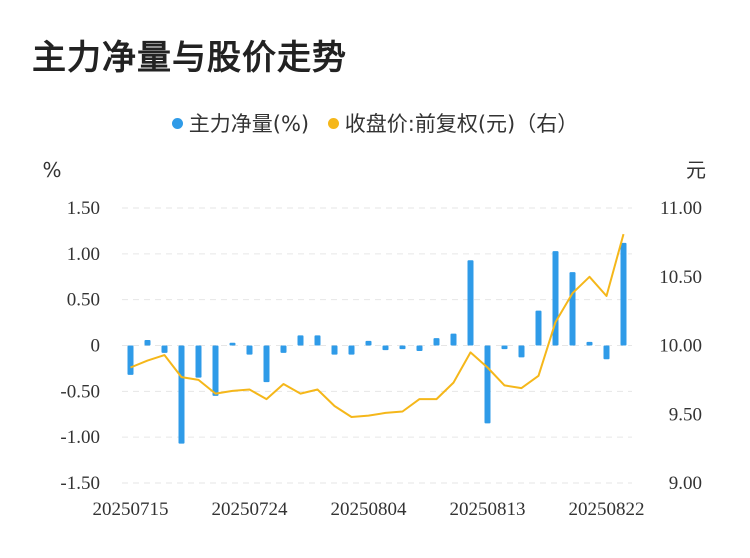 This screenshot has width=750, height=558. Describe the element at coordinates (680, 277) in the screenshot. I see `y-right-tick-label: 10.50` at that location.